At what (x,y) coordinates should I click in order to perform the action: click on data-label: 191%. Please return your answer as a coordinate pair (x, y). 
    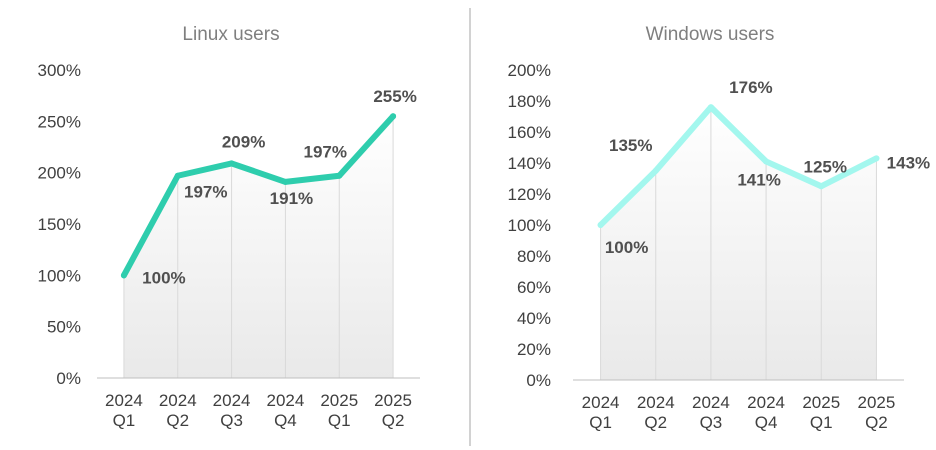
    Looking at the image, I should click on (291, 198).